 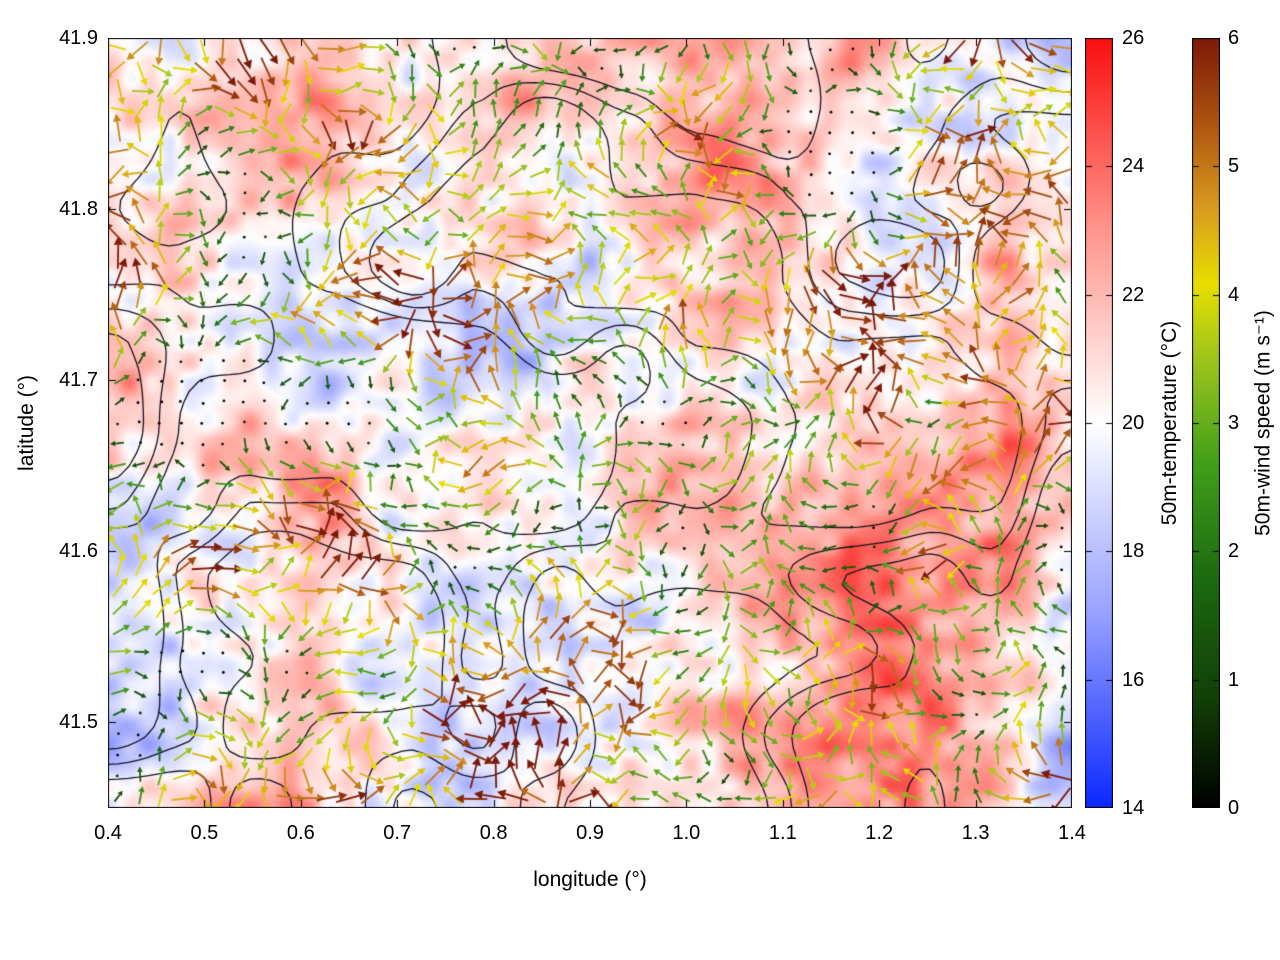 I want to click on wind-colorbar-tick-label: 3, so click(x=1234, y=423).